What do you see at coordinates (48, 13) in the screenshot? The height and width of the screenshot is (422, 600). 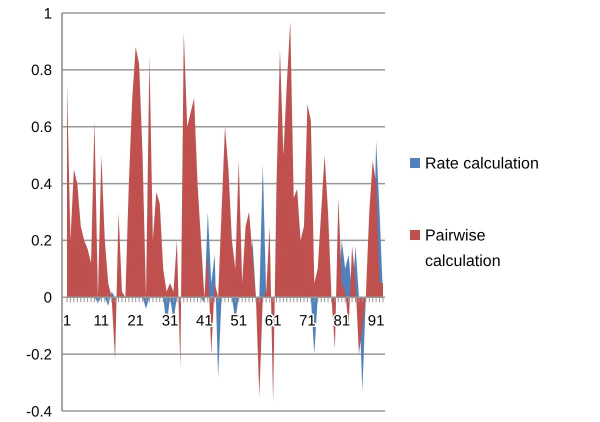 I see `y-tick-label: 1` at bounding box center [48, 13].